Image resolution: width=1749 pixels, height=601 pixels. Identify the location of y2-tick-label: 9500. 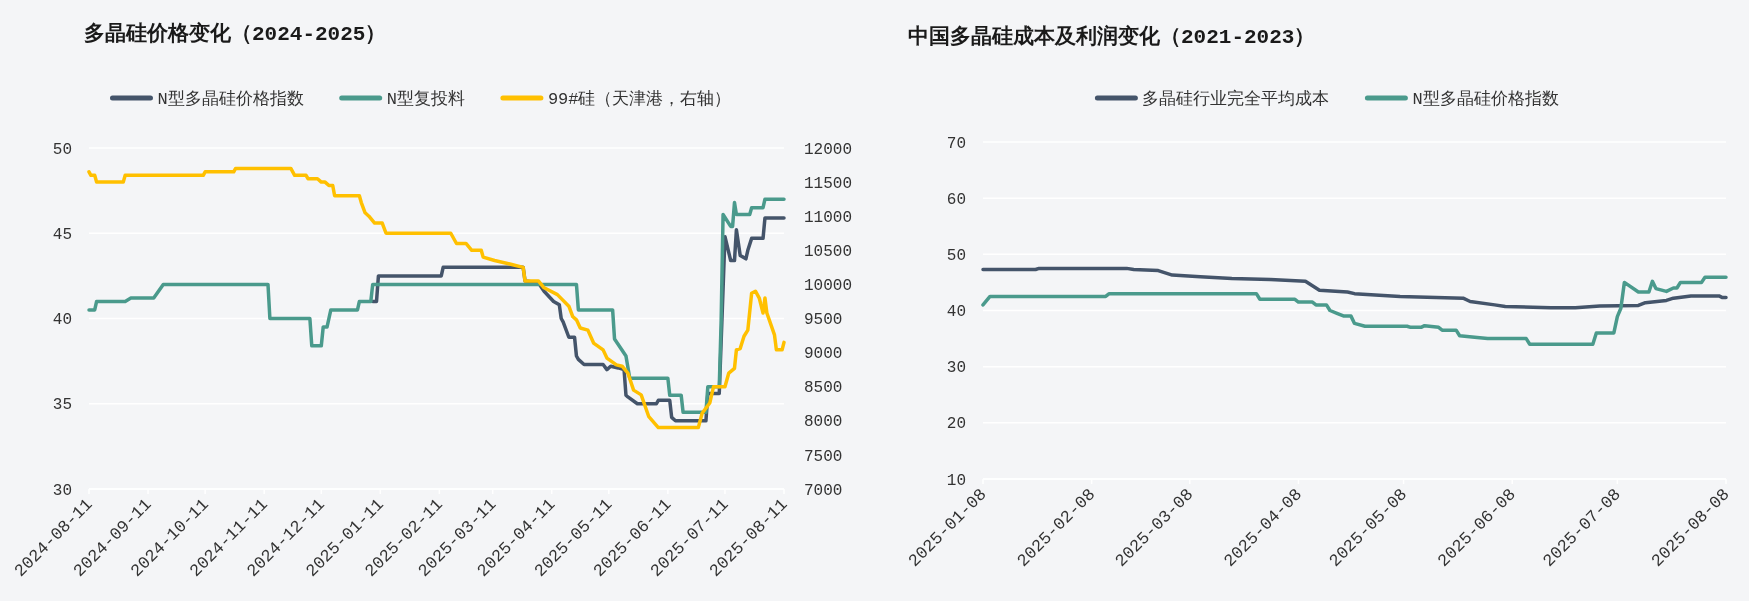
(823, 320).